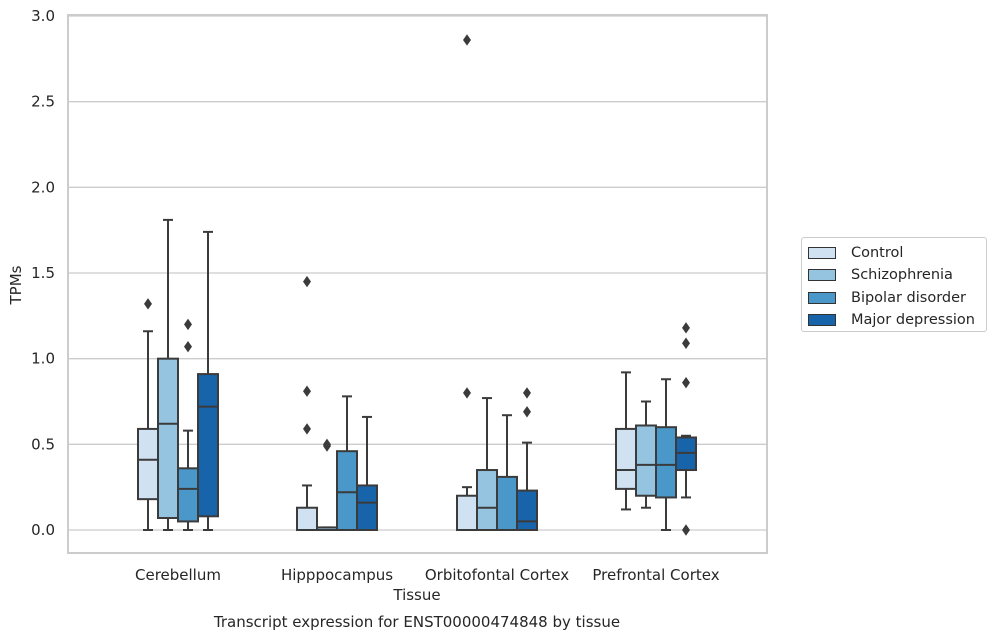 The width and height of the screenshot is (997, 640). Describe the element at coordinates (43, 530) in the screenshot. I see `y-tick-label: 0.0` at that location.